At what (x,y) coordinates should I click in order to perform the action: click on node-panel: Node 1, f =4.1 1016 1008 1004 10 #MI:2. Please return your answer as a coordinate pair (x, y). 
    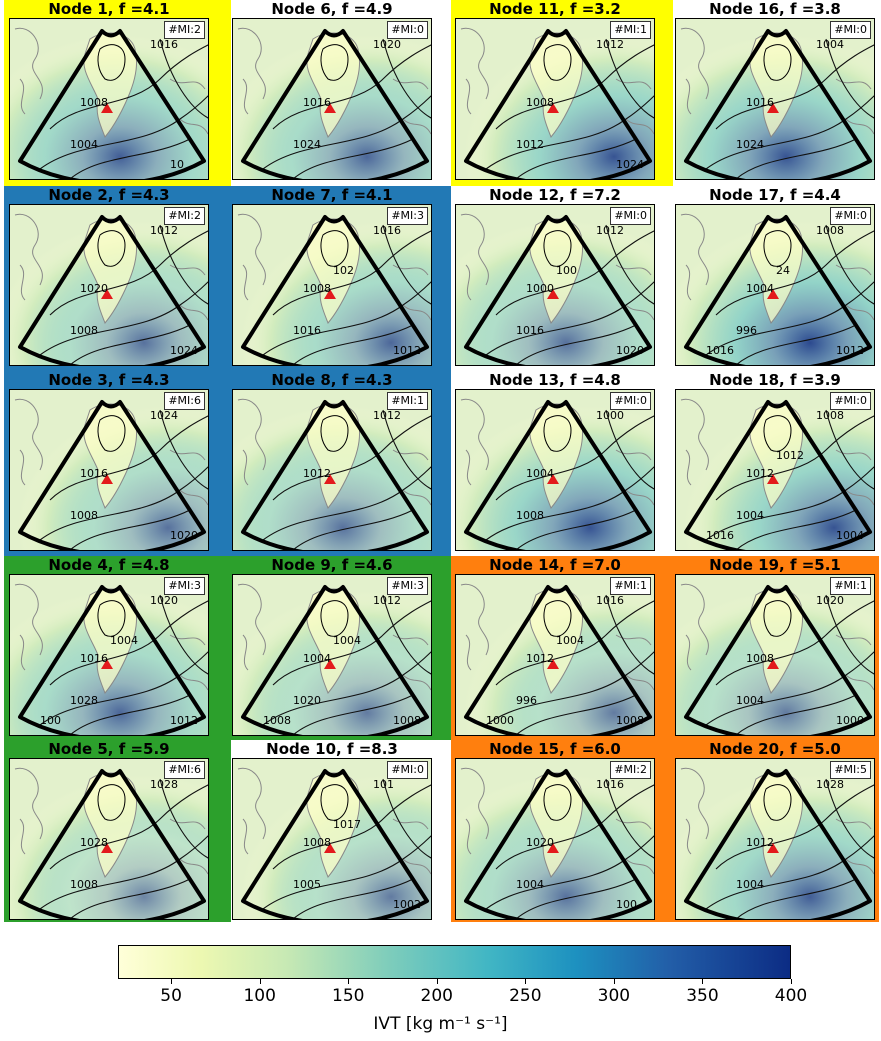
    Looking at the image, I should click on (109, 93).